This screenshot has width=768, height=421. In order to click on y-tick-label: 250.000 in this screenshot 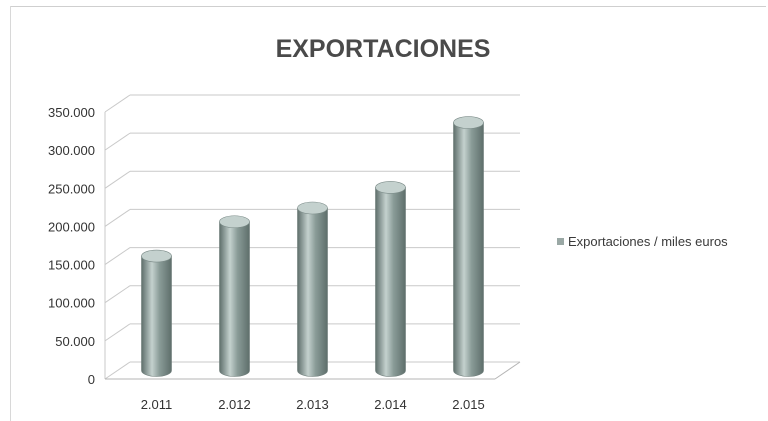, I will do `click(71, 188)`.